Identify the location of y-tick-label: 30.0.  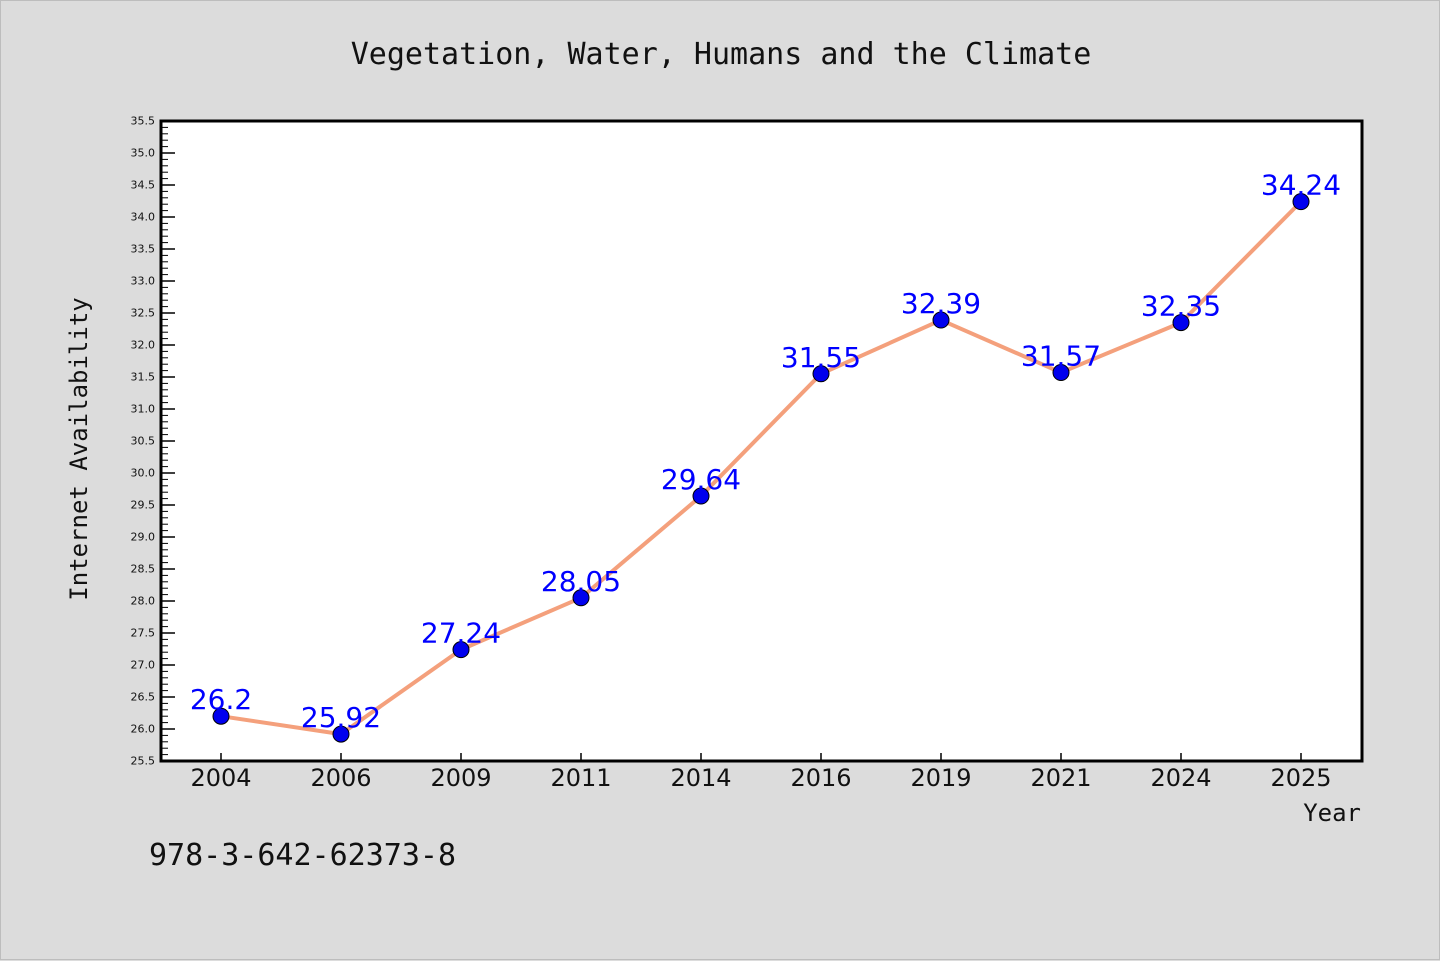
(143, 473).